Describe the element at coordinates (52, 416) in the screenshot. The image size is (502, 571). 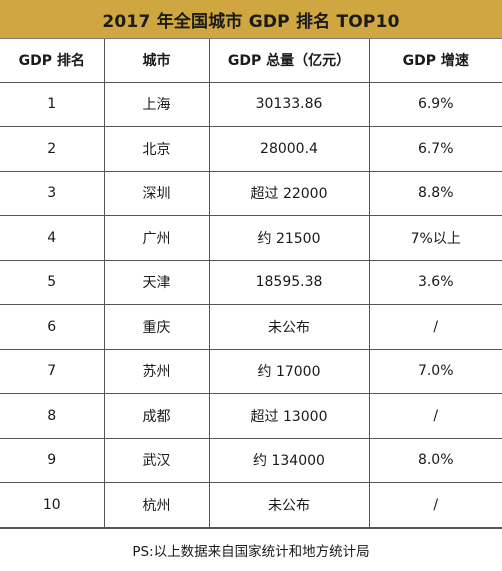
I see `rank-cell: 8` at that location.